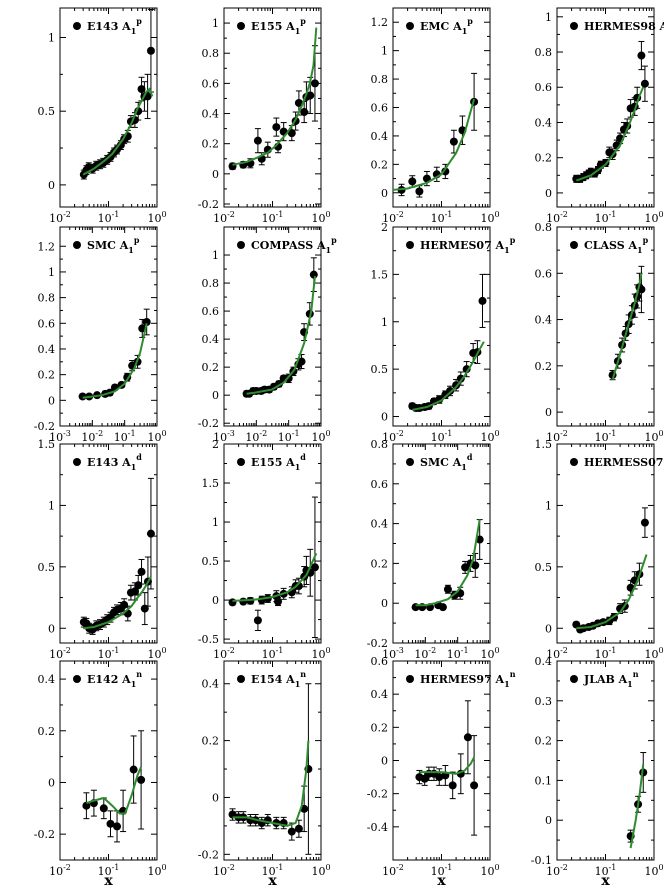 The height and width of the screenshot is (889, 664). What do you see at coordinates (624, 26) in the screenshot?
I see `legend-label: HERMES98 A1p` at bounding box center [624, 26].